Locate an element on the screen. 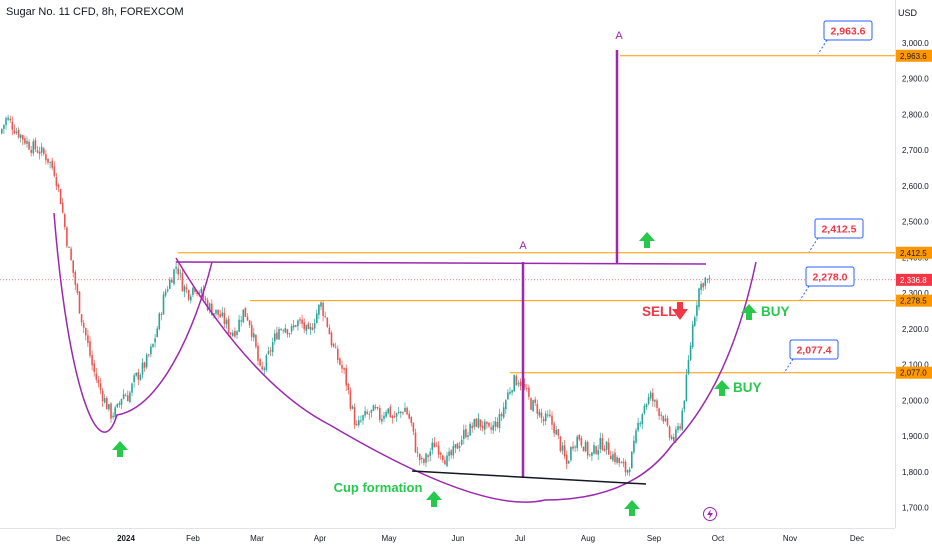 This screenshot has height=550, width=932. price-tick-label: 2,700.0 is located at coordinates (915, 150).